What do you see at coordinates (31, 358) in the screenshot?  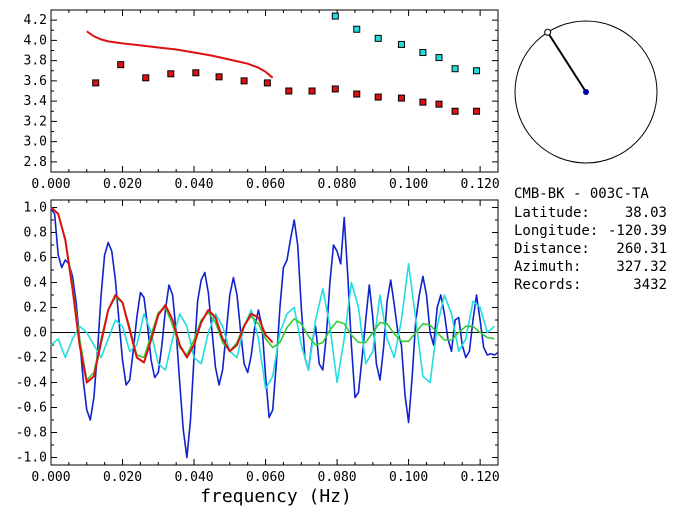 I see `y-tick-label: -0.2` at bounding box center [31, 358].